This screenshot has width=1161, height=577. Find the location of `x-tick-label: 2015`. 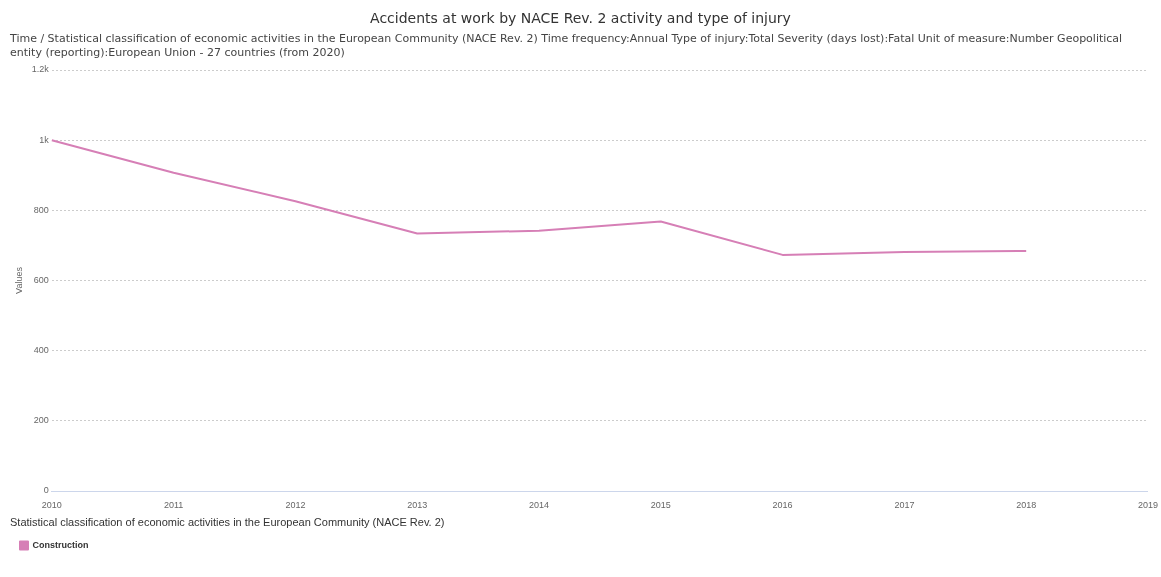

x-tick-label: 2015 is located at coordinates (660, 504).